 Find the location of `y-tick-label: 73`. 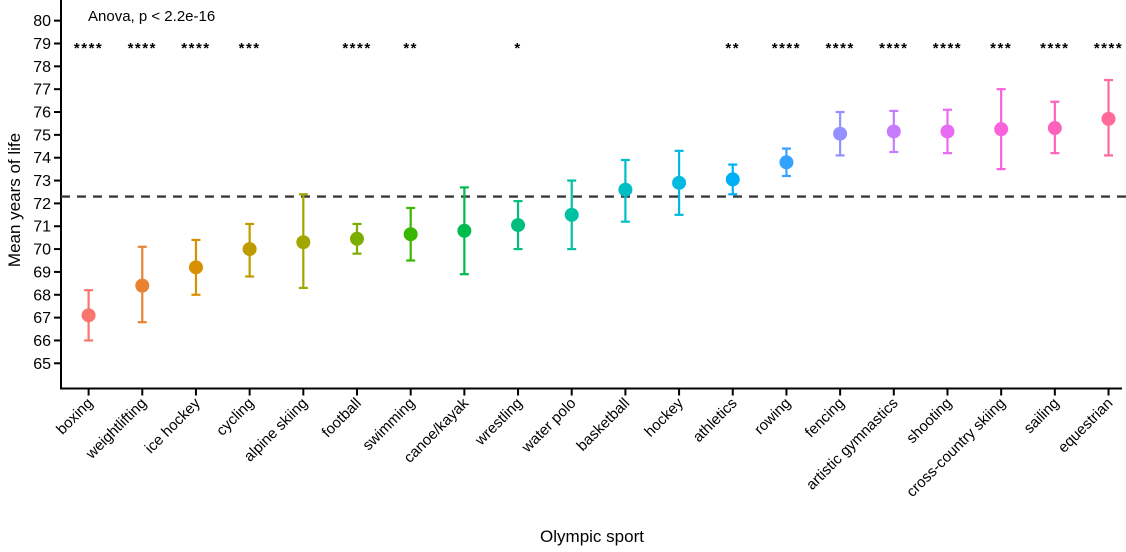

y-tick-label: 73 is located at coordinates (42, 181).